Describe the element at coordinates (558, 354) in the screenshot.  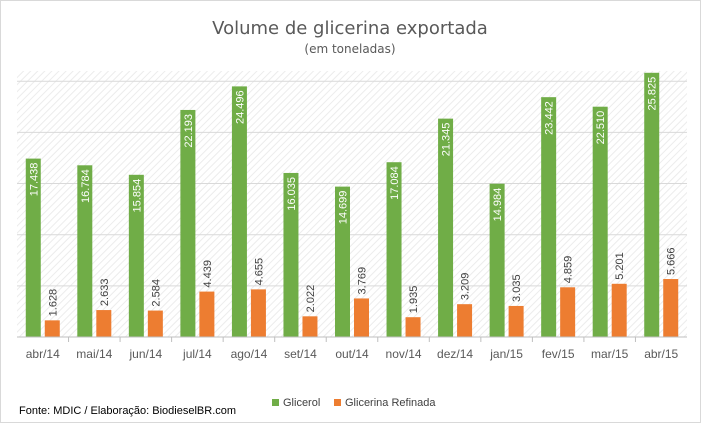
I see `x-tick-label: fev/15` at that location.